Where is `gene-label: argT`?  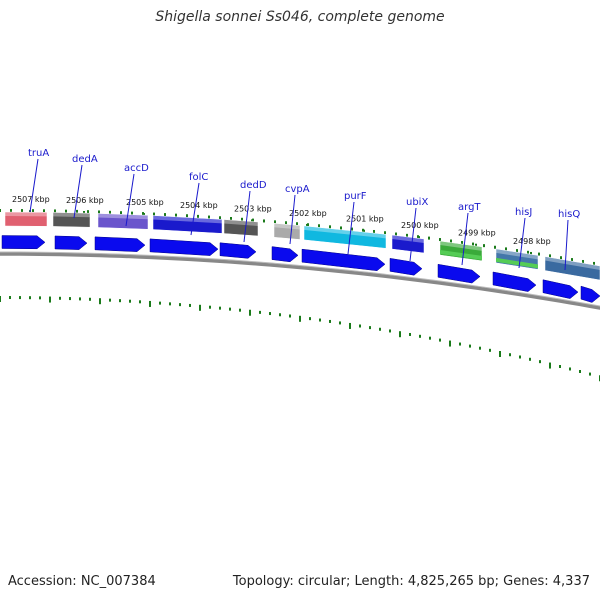 gene-label: argT is located at coordinates (469, 207).